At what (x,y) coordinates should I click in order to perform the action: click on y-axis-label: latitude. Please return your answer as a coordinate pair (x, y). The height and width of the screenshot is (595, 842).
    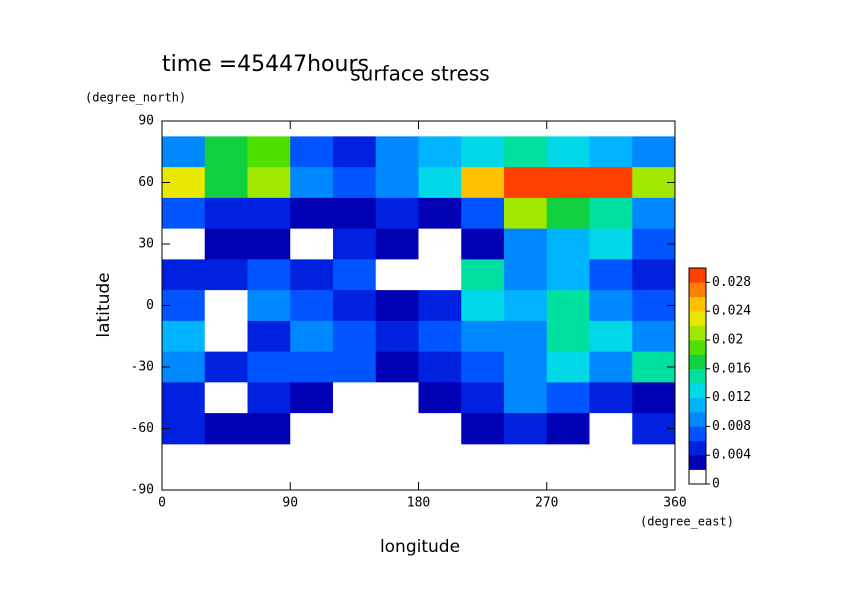
    Looking at the image, I should click on (104, 304).